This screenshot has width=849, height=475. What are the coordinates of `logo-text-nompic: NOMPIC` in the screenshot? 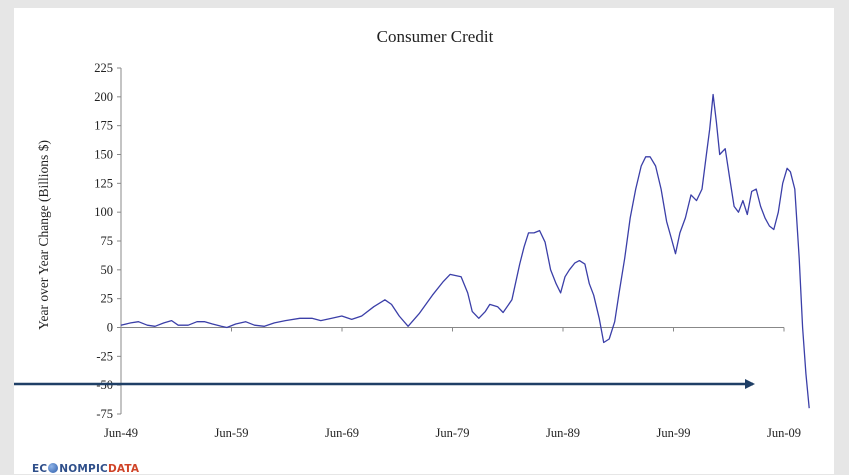 It's located at (83, 469).